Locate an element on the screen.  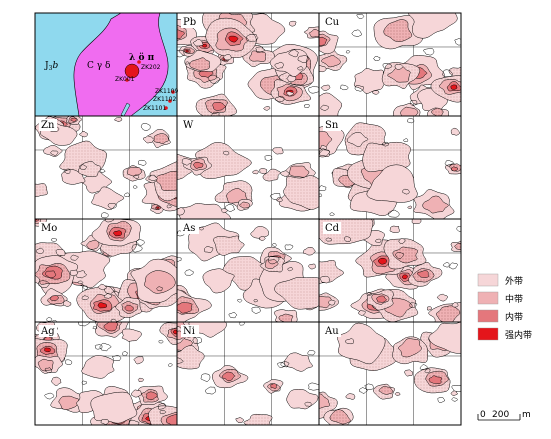
panel-cd is located at coordinates (390, 270).